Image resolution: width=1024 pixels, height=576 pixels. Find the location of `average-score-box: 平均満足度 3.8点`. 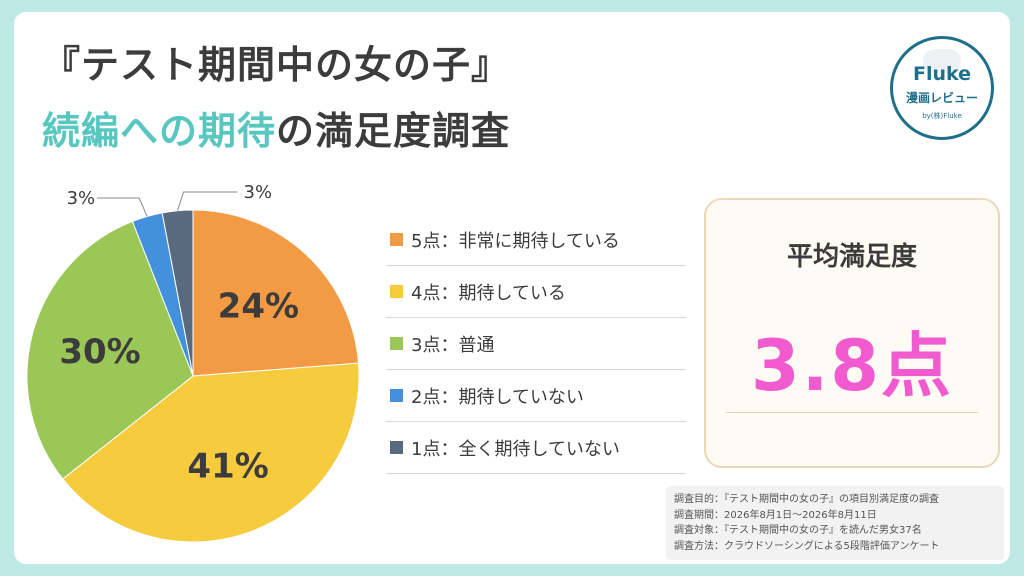

average-score-box: 平均満足度 3.8点 is located at coordinates (852, 333).